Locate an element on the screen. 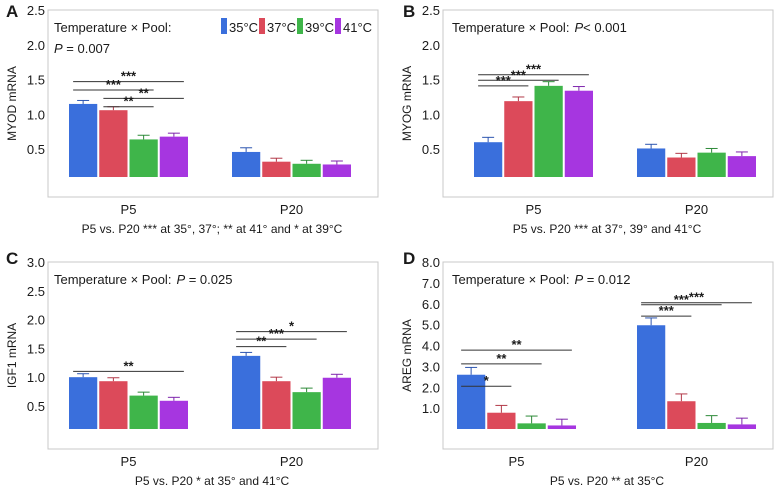  panel-d-p-symbol: P is located at coordinates (578, 279).